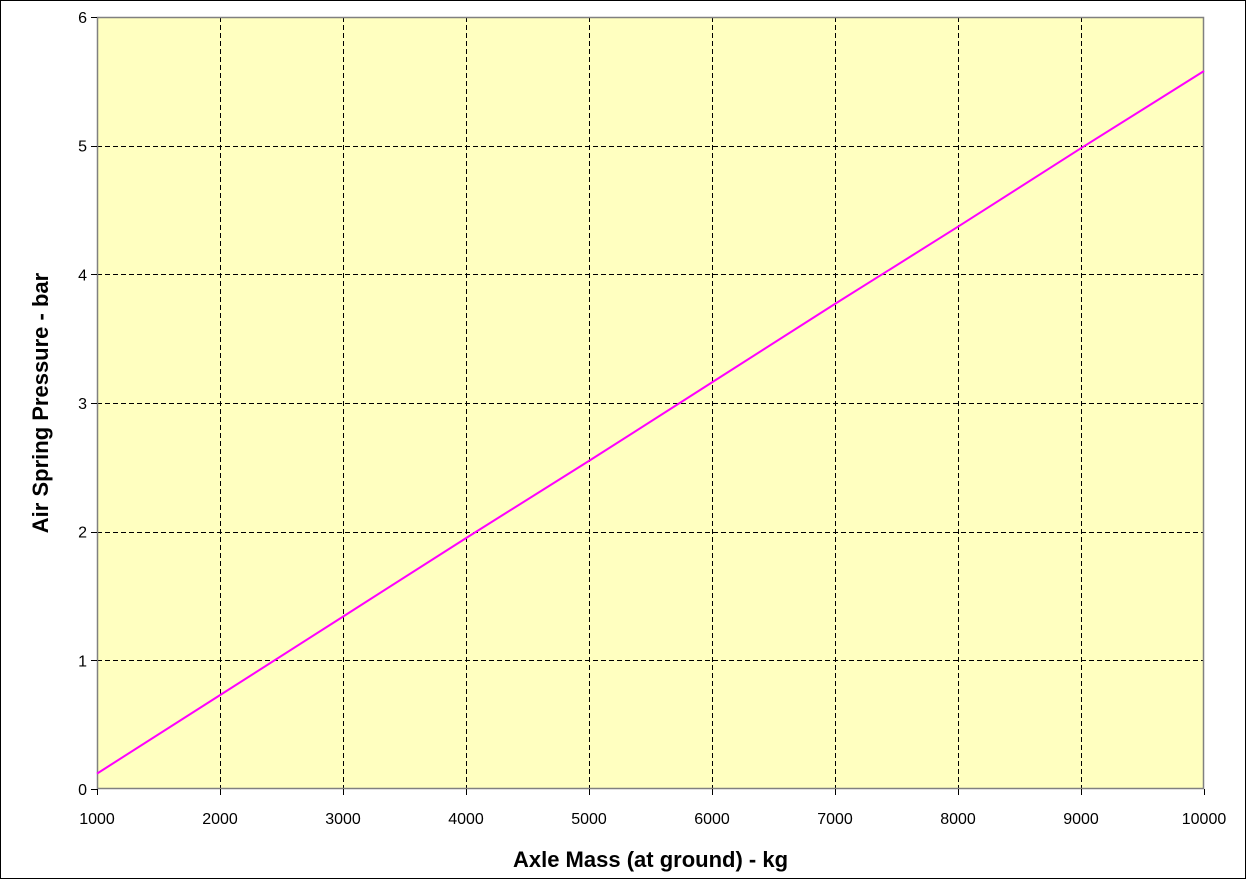 Image resolution: width=1246 pixels, height=879 pixels. What do you see at coordinates (589, 819) in the screenshot?
I see `x-tick-label: 5000` at bounding box center [589, 819].